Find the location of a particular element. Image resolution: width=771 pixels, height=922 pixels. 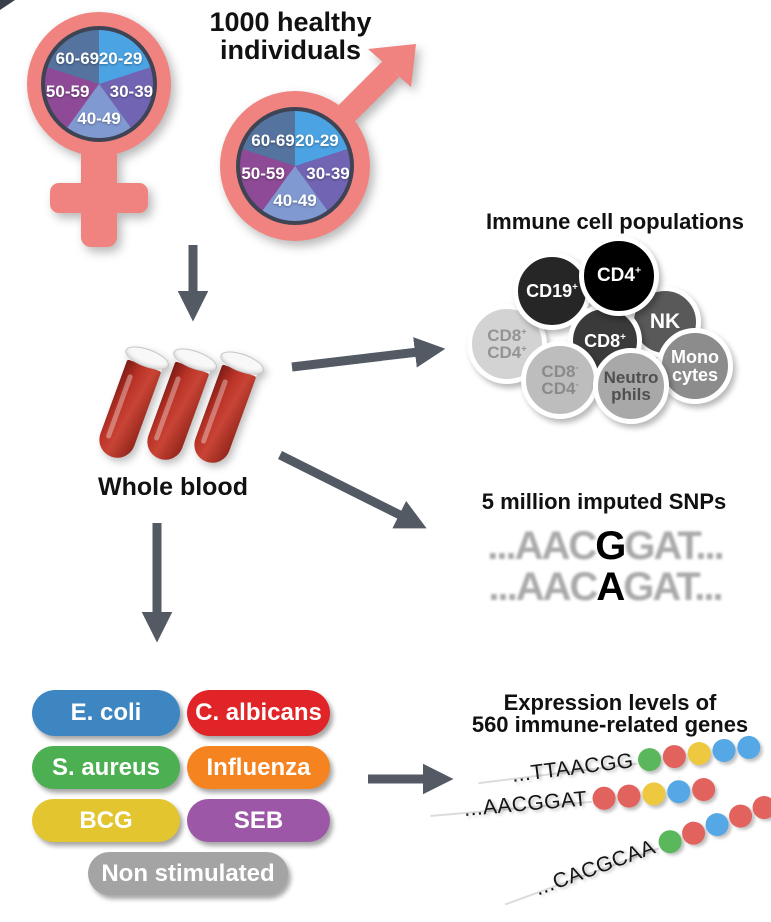

expression-title-line1: Expression levels of is located at coordinates (610, 702).